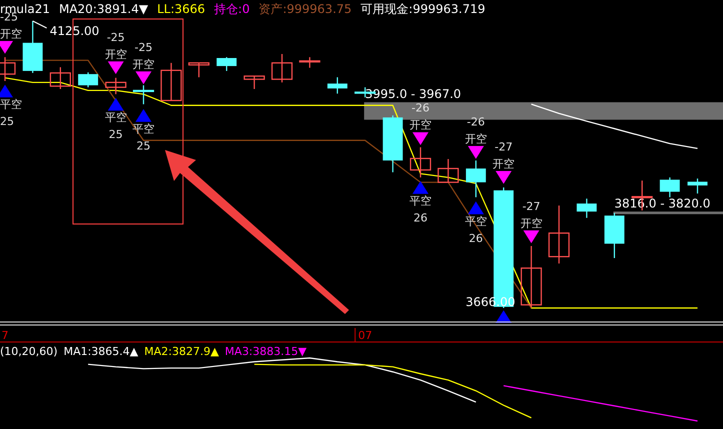  I want to click on x-tick-label: 07, so click(365, 335).